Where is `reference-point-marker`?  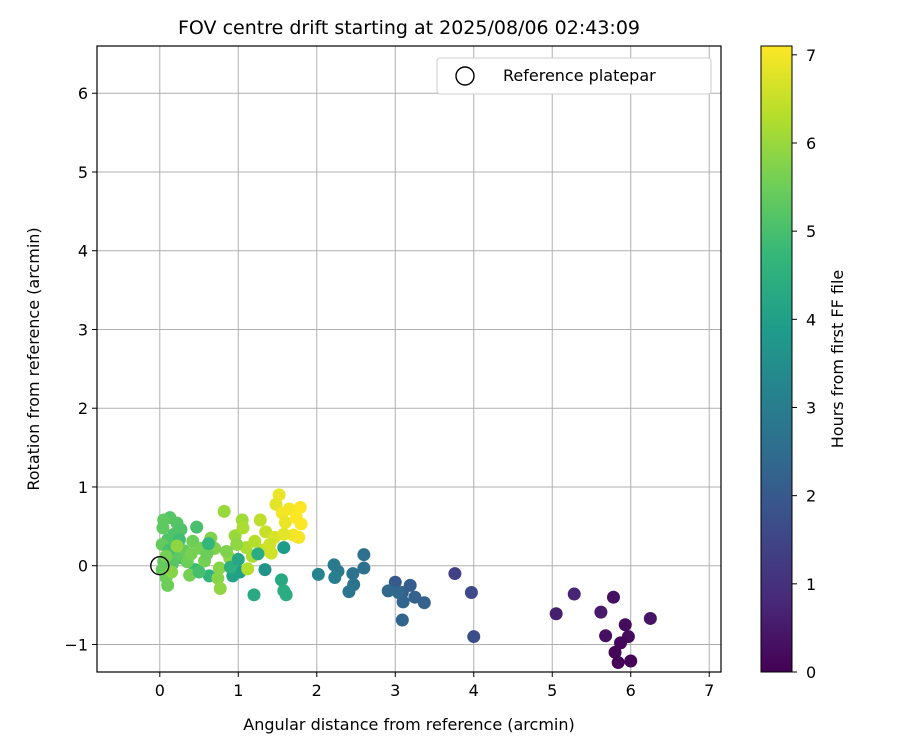
reference-point-marker is located at coordinates (160, 565).